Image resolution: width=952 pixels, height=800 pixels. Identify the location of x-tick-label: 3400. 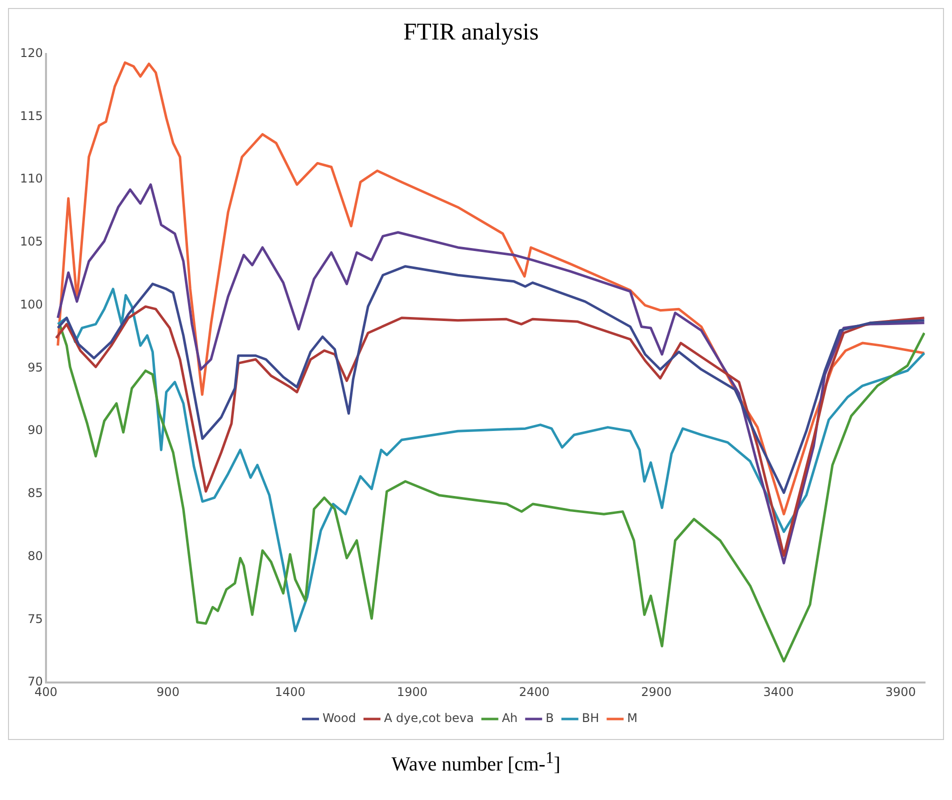
(778, 691).